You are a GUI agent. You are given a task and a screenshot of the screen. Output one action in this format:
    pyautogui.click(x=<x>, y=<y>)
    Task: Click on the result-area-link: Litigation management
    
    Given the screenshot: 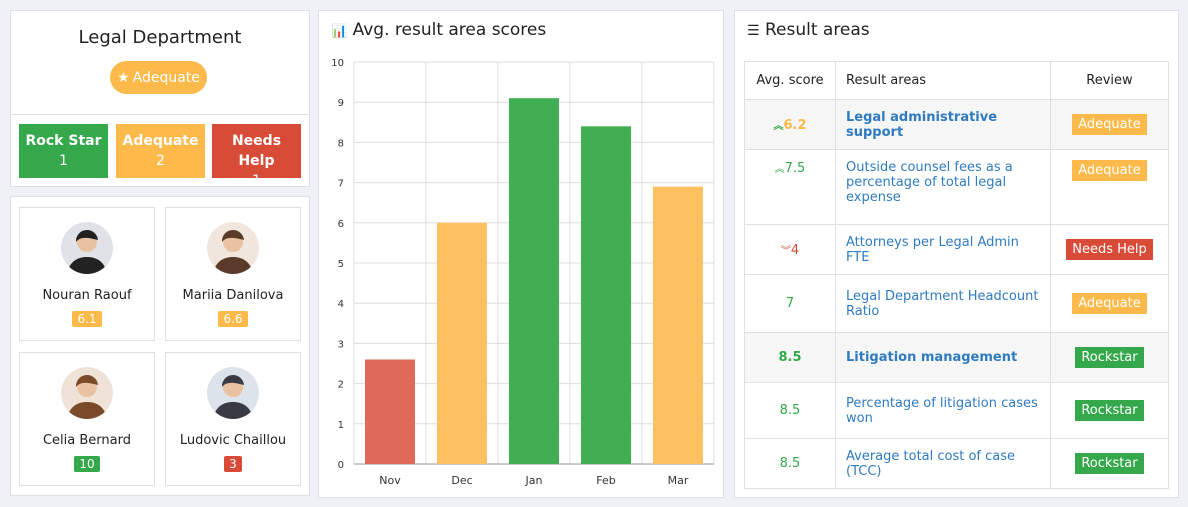 What is the action you would take?
    pyautogui.click(x=932, y=357)
    